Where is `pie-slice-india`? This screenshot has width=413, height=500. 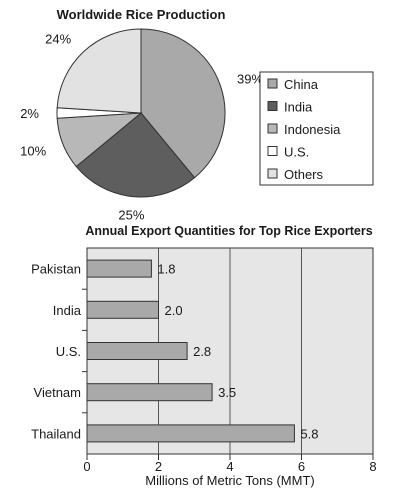
pie-slice-india is located at coordinates (135, 155).